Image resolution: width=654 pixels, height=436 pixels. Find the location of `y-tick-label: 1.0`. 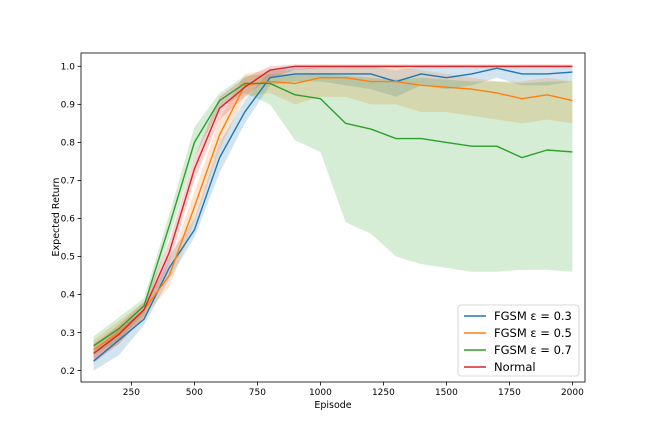

y-tick-label: 1.0 is located at coordinates (68, 68).